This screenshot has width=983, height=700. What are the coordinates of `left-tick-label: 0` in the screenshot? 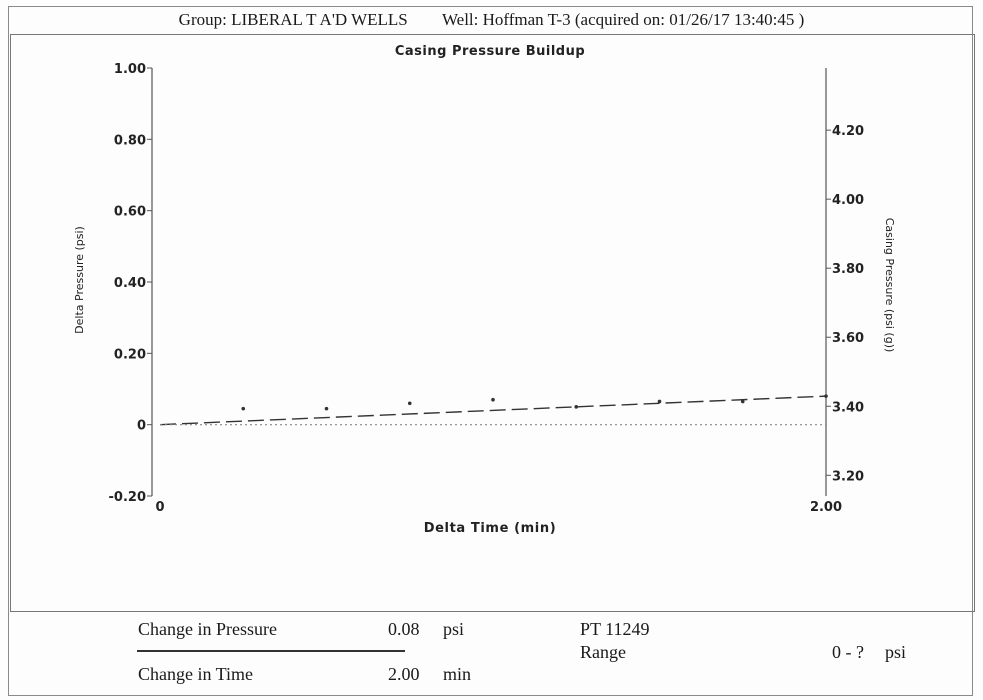 It's located at (141, 426).